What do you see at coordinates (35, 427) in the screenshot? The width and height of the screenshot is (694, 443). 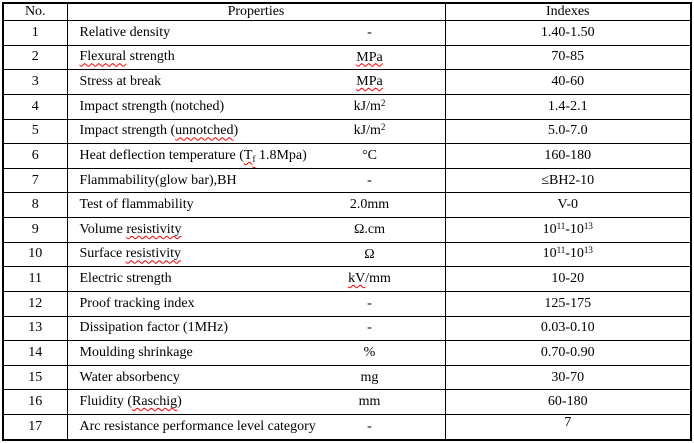 I see `row-number-cell: 17` at bounding box center [35, 427].